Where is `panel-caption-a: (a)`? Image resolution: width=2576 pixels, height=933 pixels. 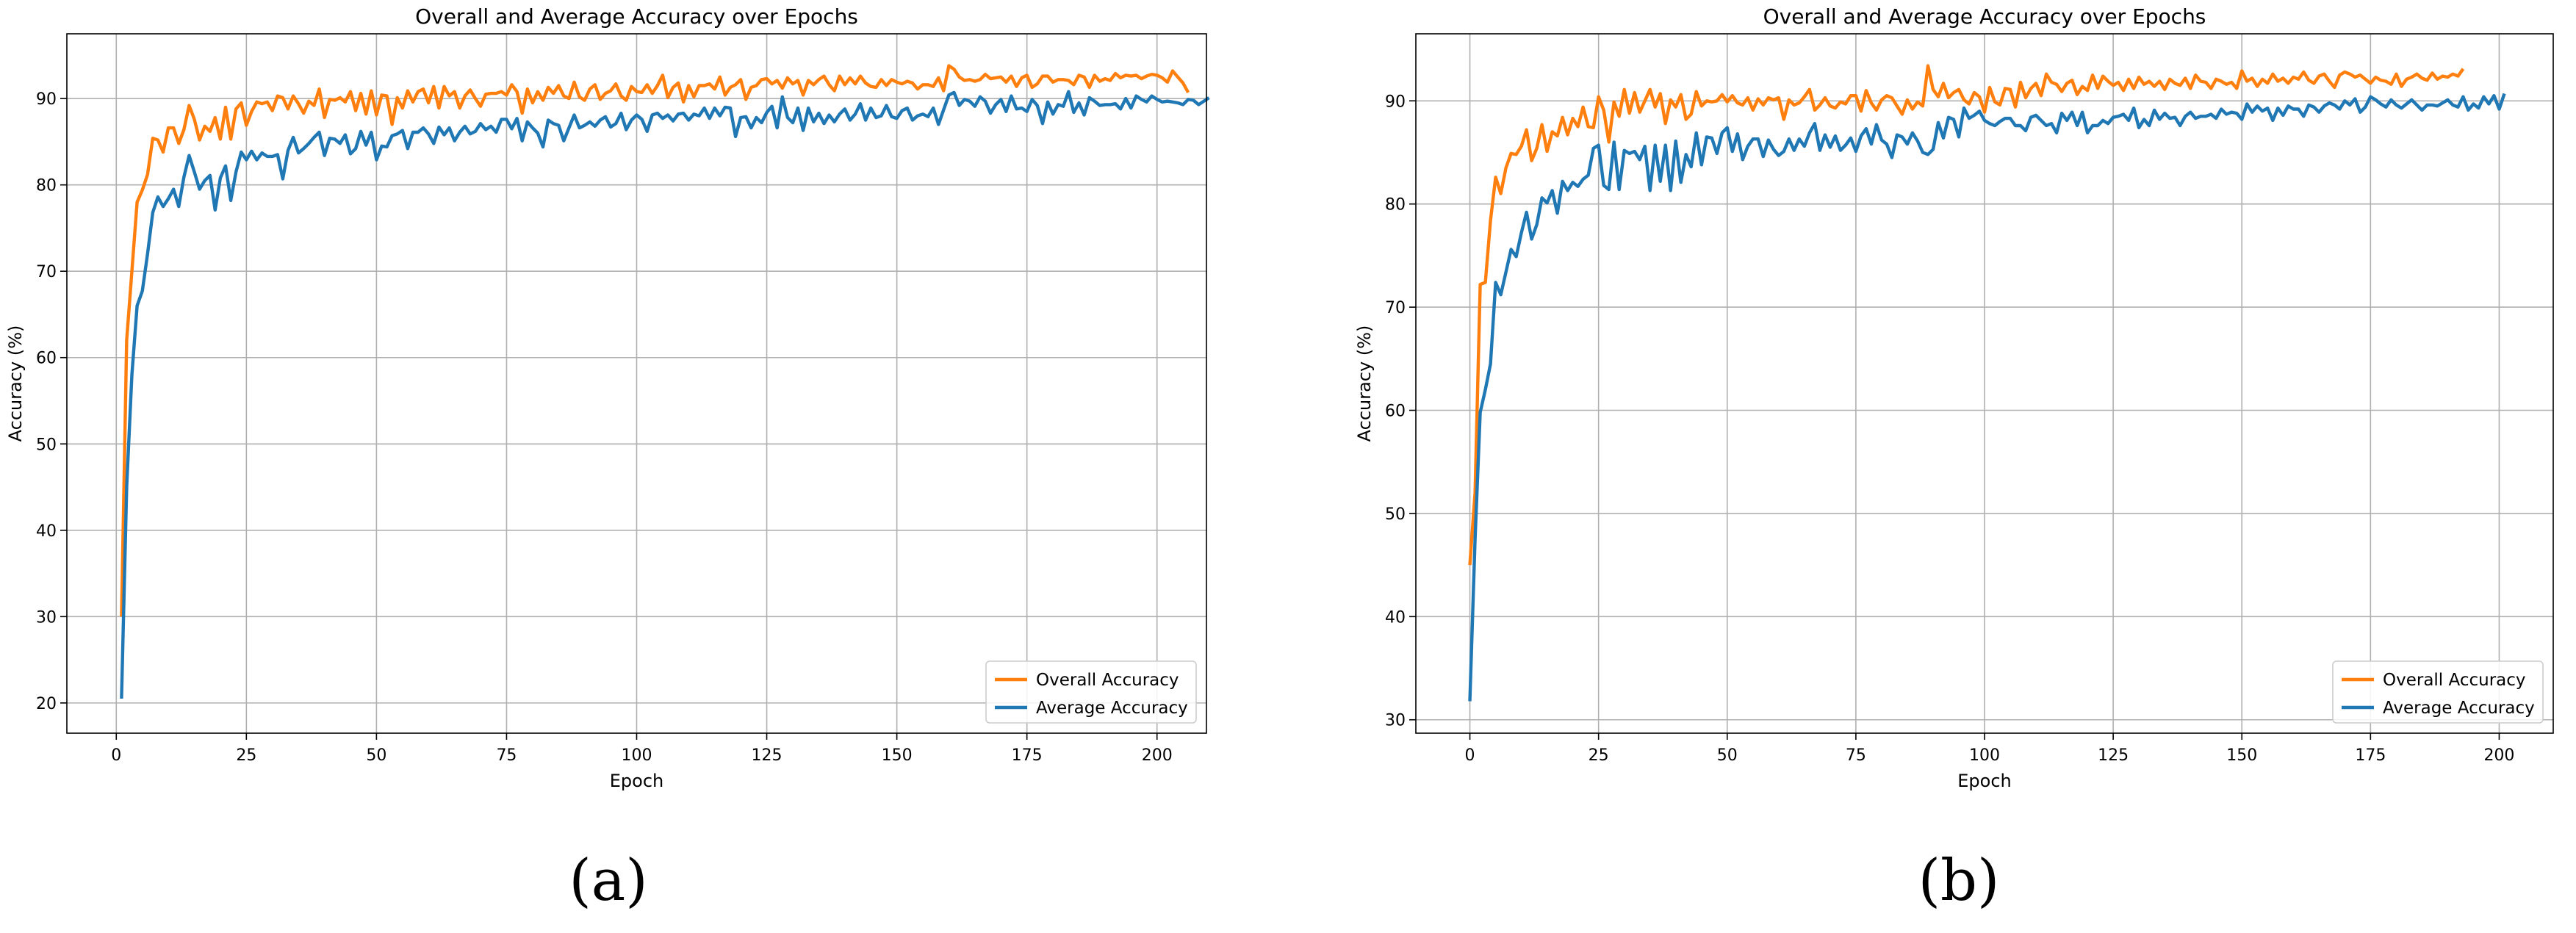
panel-caption-a: (a) is located at coordinates (608, 881).